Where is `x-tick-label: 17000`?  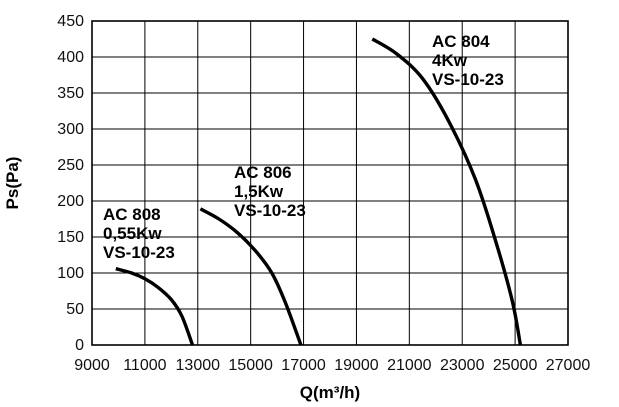
x-tick-label: 17000 is located at coordinates (303, 365).